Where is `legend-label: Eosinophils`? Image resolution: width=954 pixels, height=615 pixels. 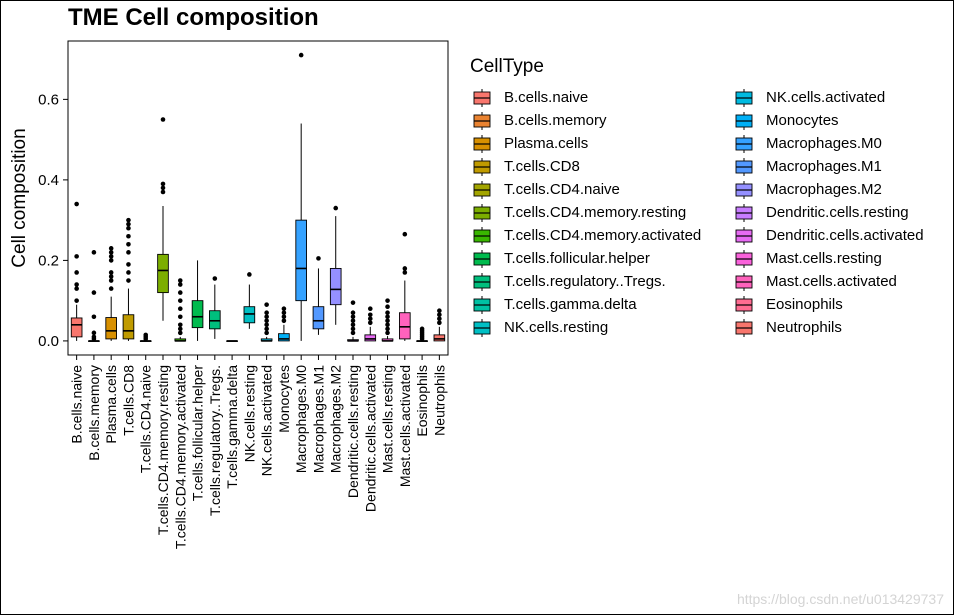 legend-label: Eosinophils is located at coordinates (804, 304).